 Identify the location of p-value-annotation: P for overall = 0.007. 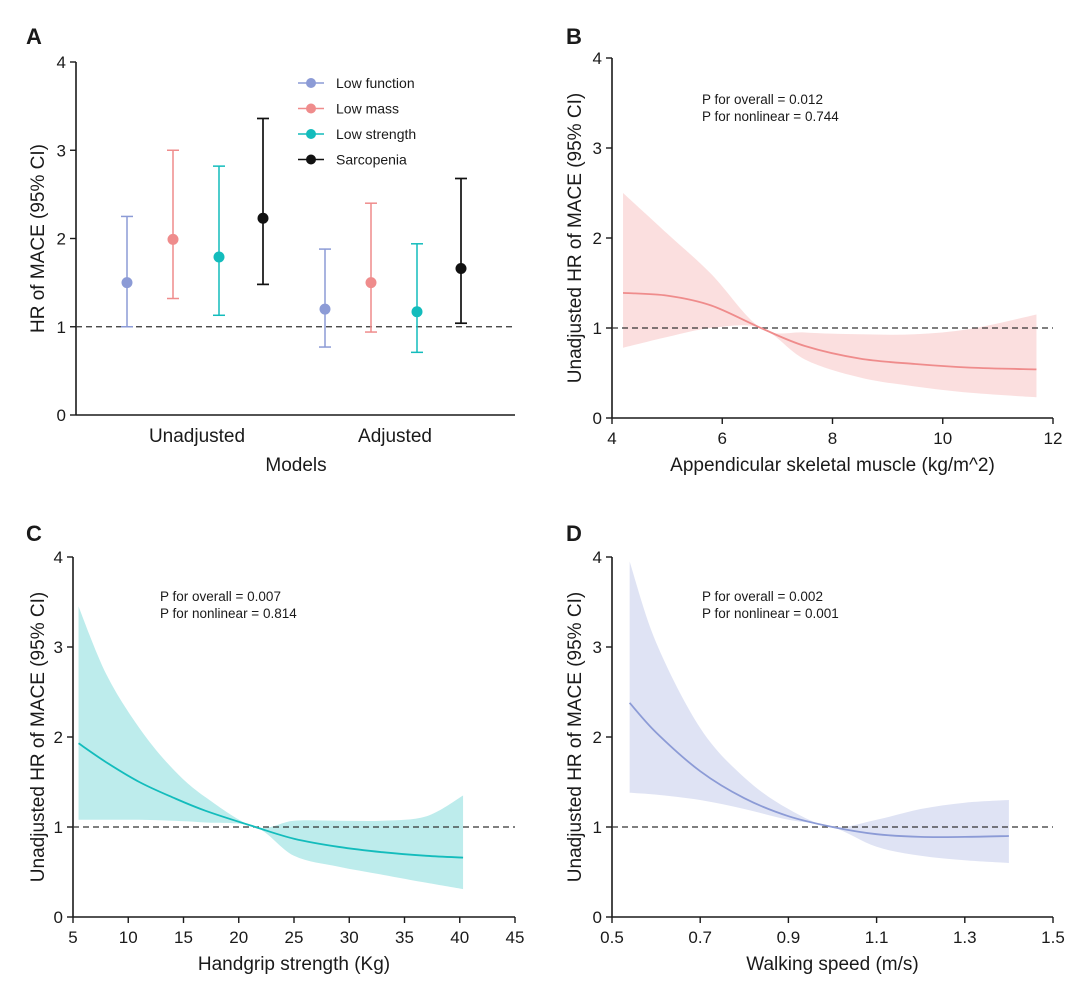
(220, 596).